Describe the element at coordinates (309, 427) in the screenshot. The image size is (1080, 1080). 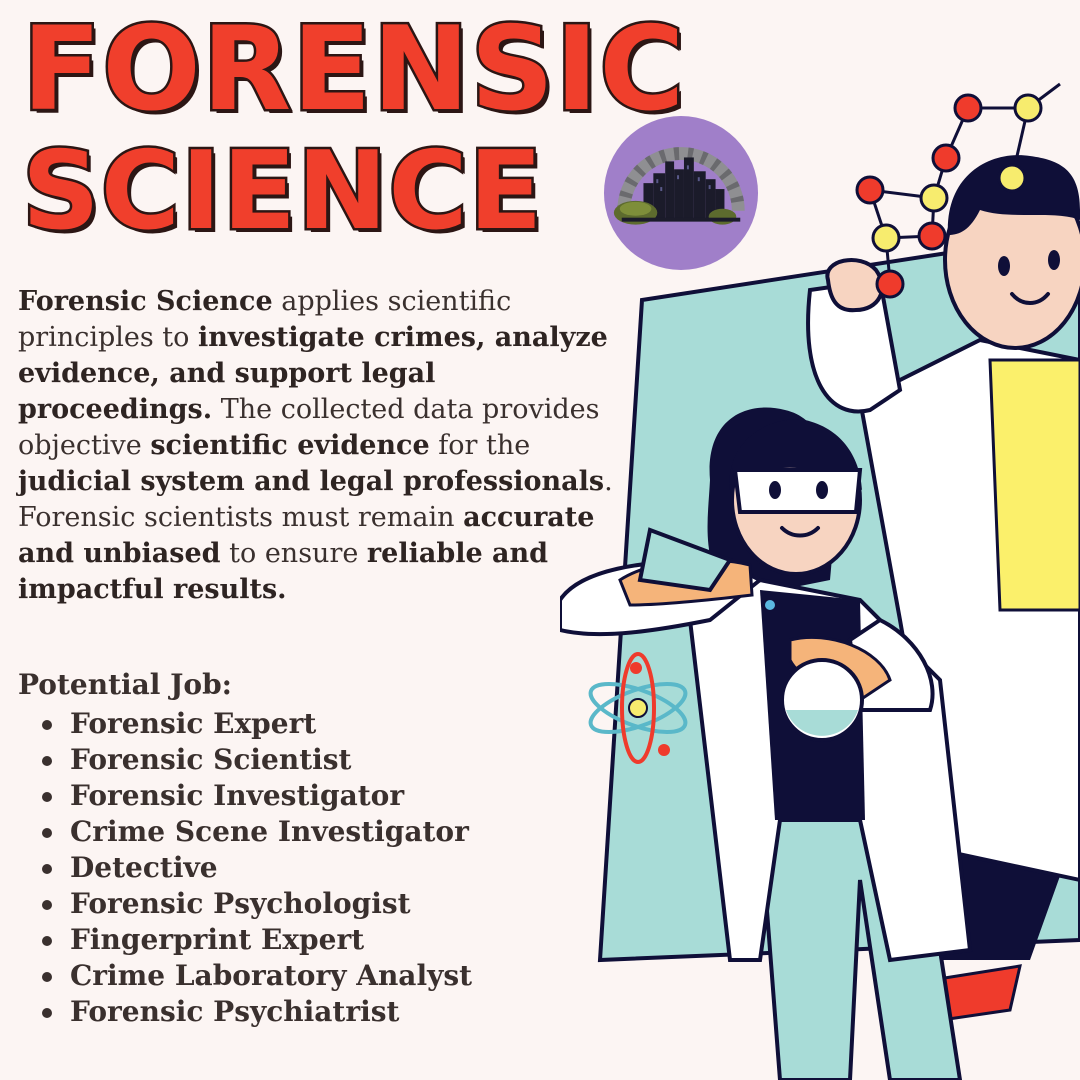
I see `description-text: The collected data provides objective` at that location.